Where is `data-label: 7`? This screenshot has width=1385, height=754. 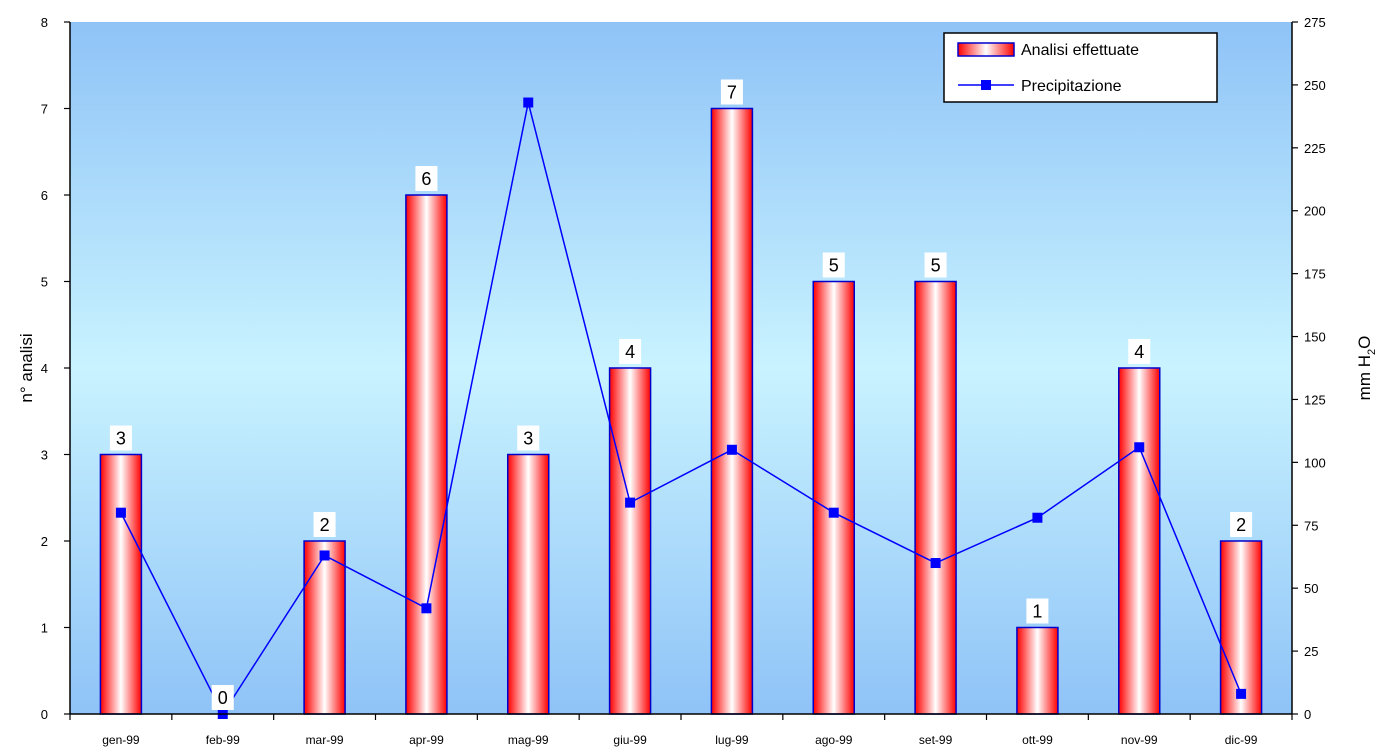 data-label: 7 is located at coordinates (732, 93).